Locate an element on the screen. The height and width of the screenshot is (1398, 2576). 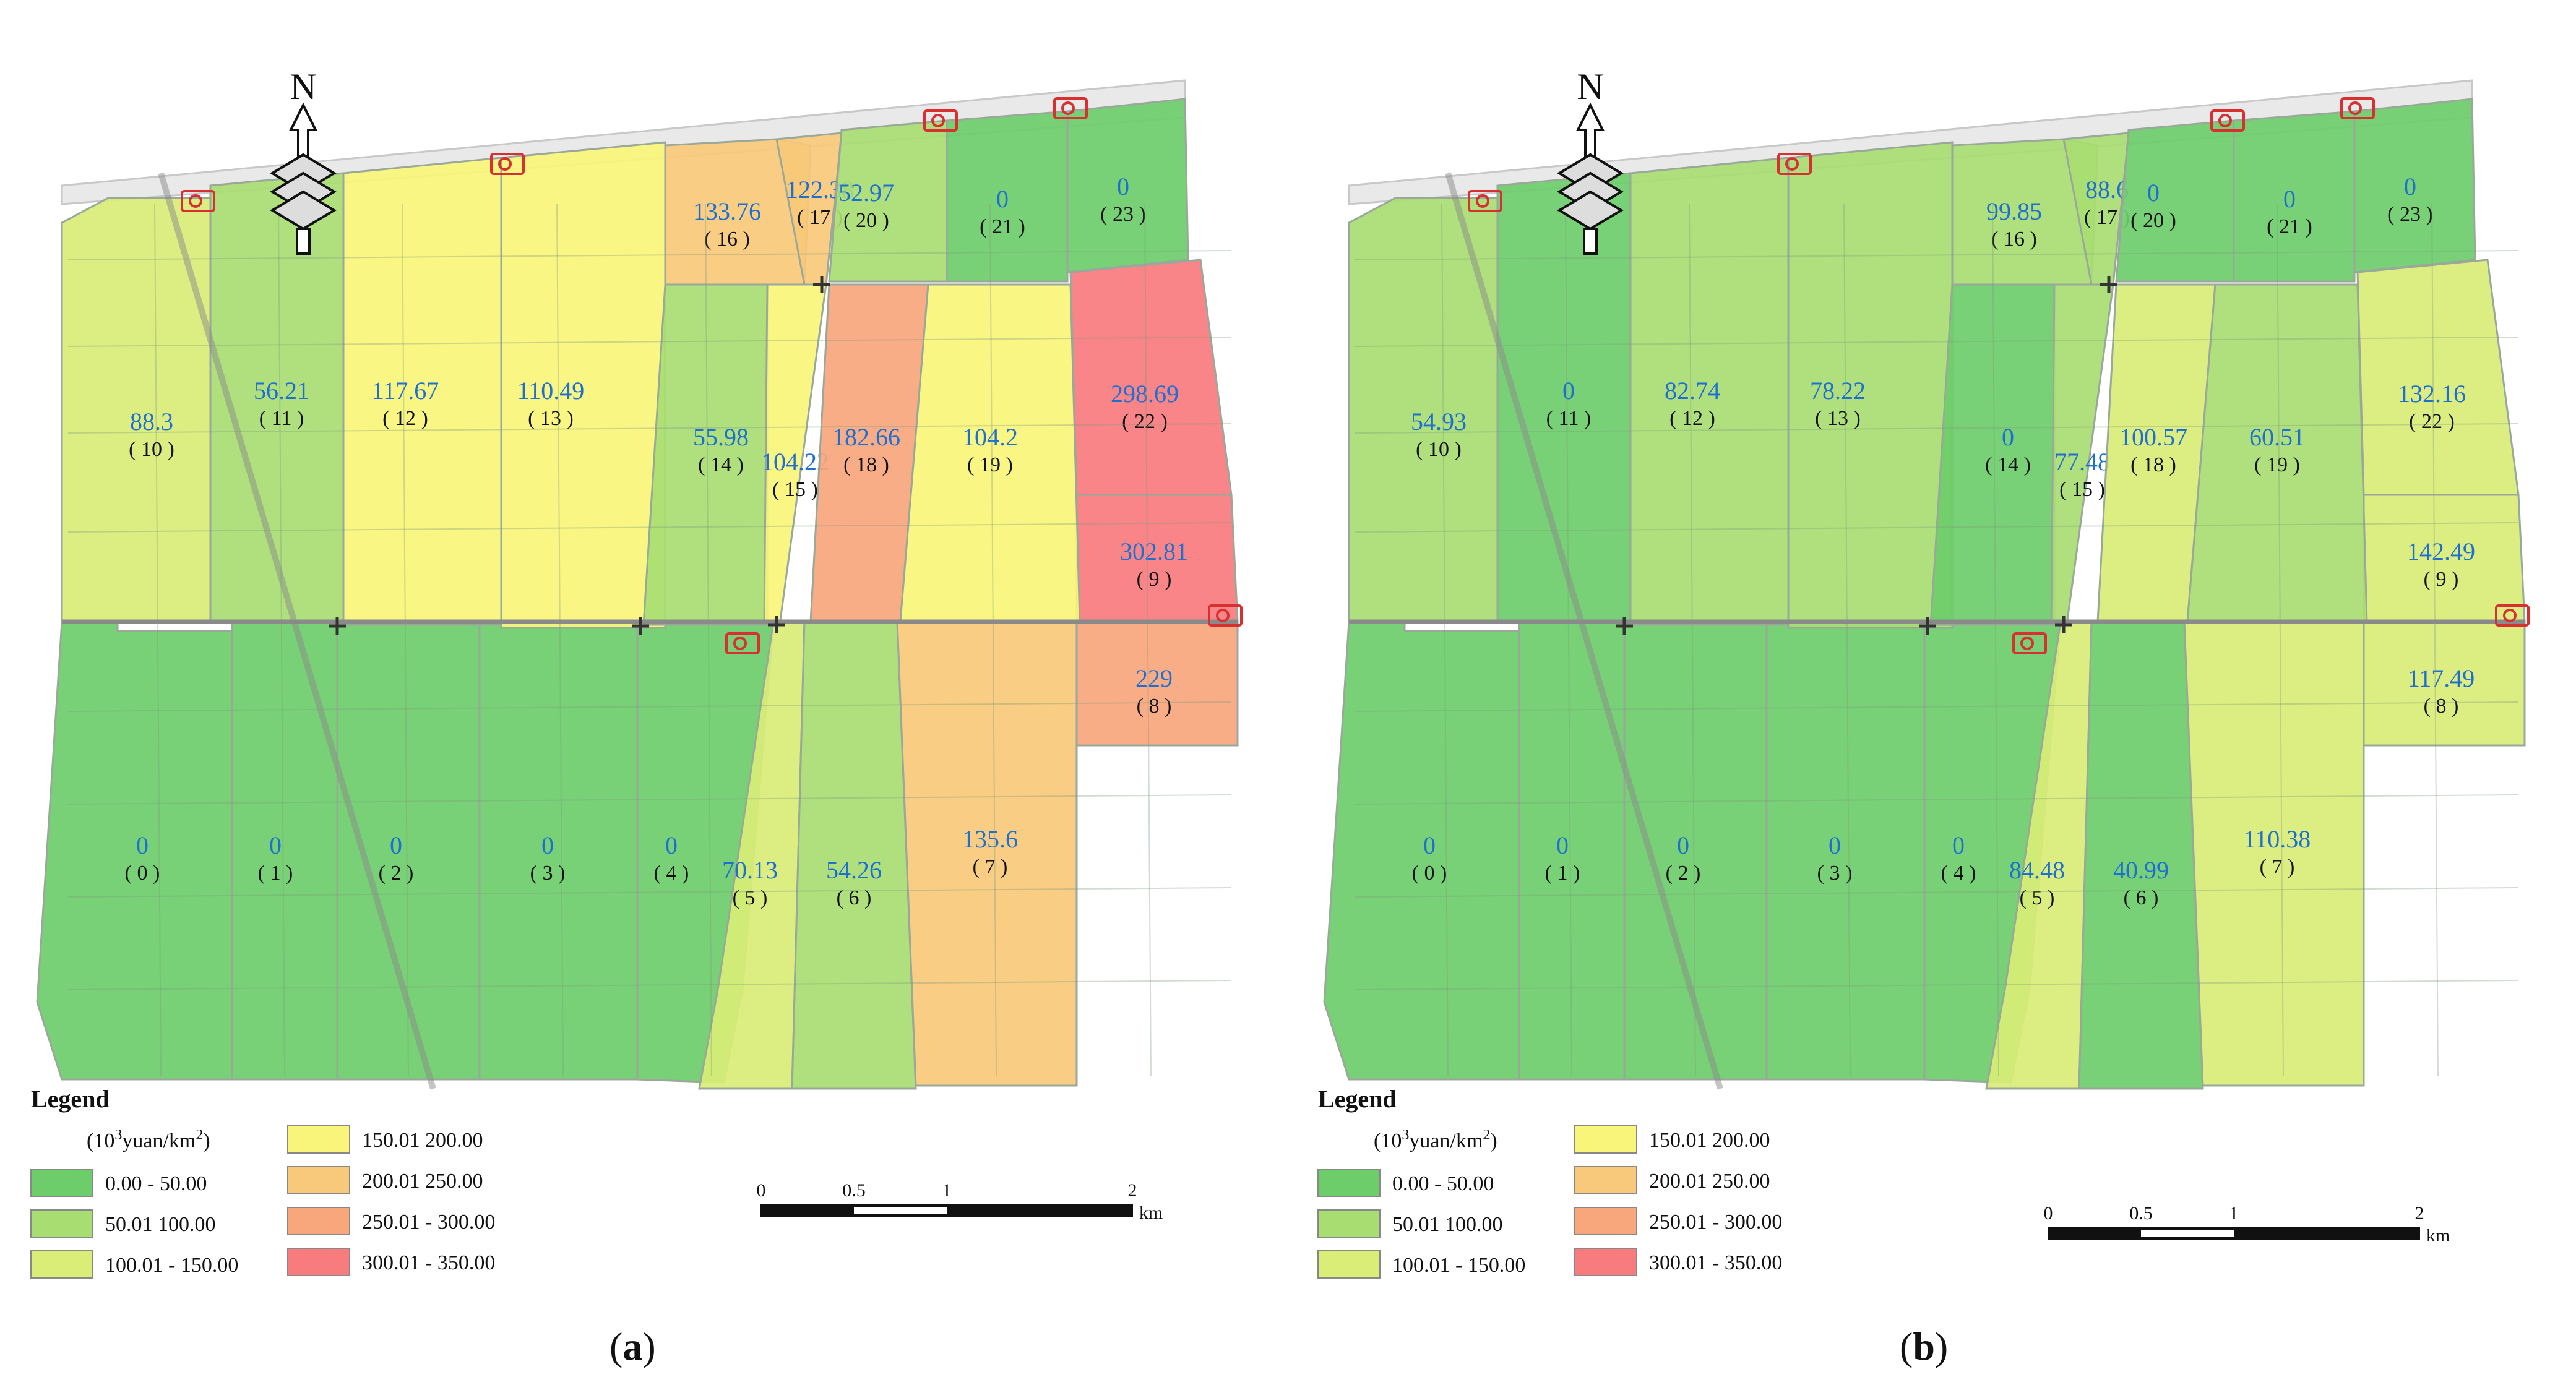
zone-value-label: 132.16 is located at coordinates (2432, 394).